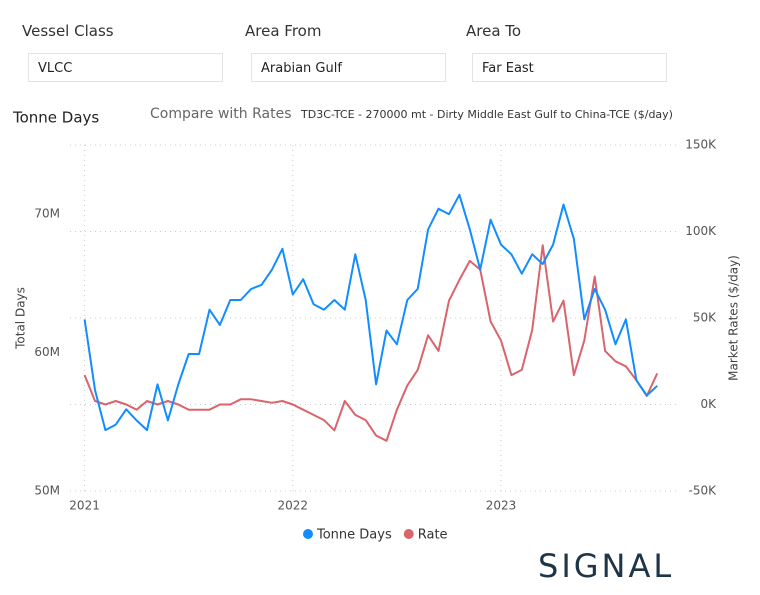 The height and width of the screenshot is (595, 760). I want to click on chart-title: Tonne Days, so click(55, 118).